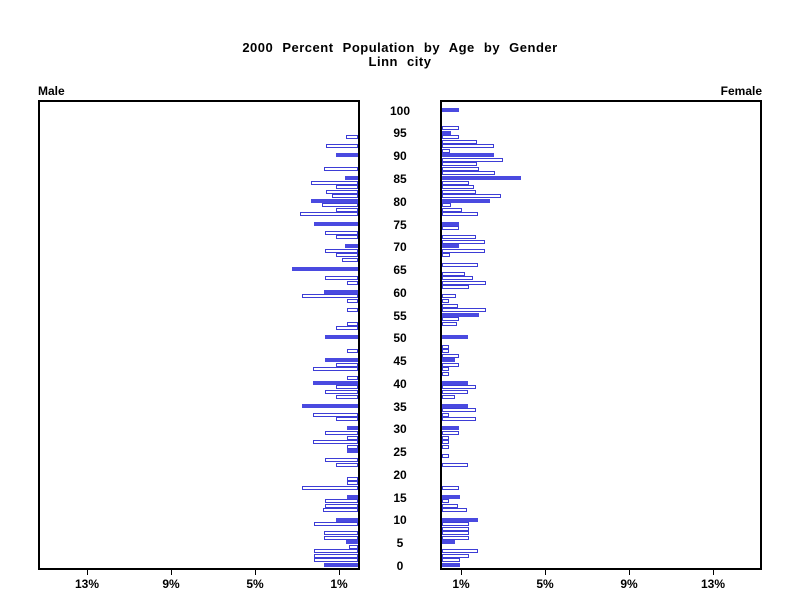 Image resolution: width=800 pixels, height=600 pixels. What do you see at coordinates (400, 429) in the screenshot?
I see `age-tick-label-30: 30` at bounding box center [400, 429].